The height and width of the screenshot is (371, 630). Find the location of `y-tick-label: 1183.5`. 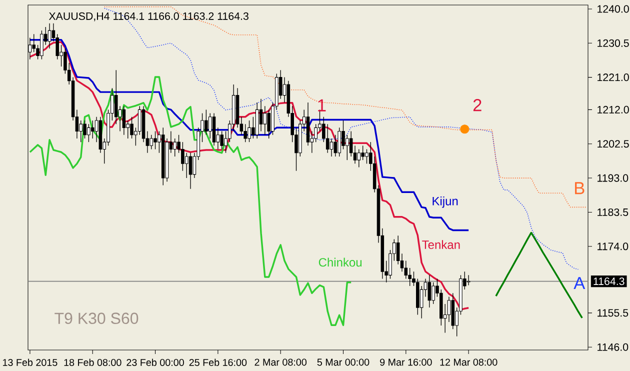

y-tick-label: 1183.5 is located at coordinates (613, 212).